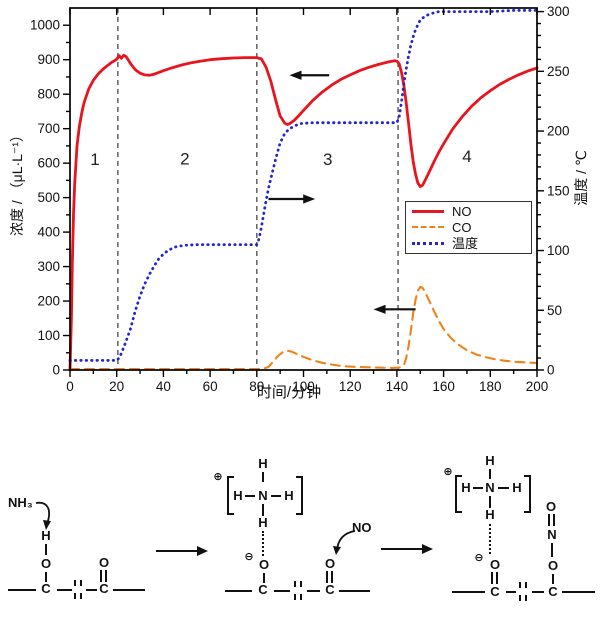  What do you see at coordinates (48, 301) in the screenshot?
I see `y-left-tick-label: 200` at bounding box center [48, 301].